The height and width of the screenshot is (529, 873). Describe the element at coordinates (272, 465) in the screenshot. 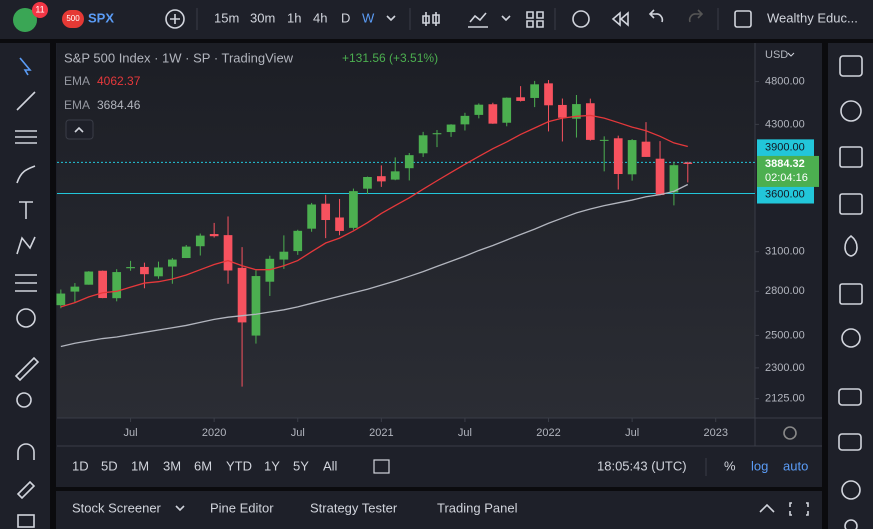

I see `range-button: 1Y` at that location.